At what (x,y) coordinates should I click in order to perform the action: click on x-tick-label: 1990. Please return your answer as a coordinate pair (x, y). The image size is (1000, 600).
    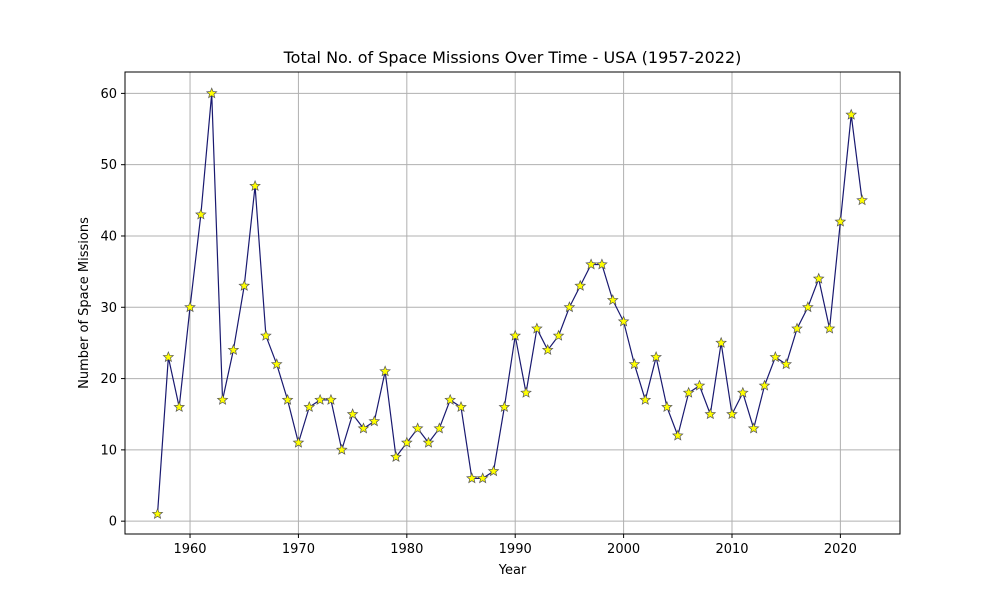
    Looking at the image, I should click on (515, 549).